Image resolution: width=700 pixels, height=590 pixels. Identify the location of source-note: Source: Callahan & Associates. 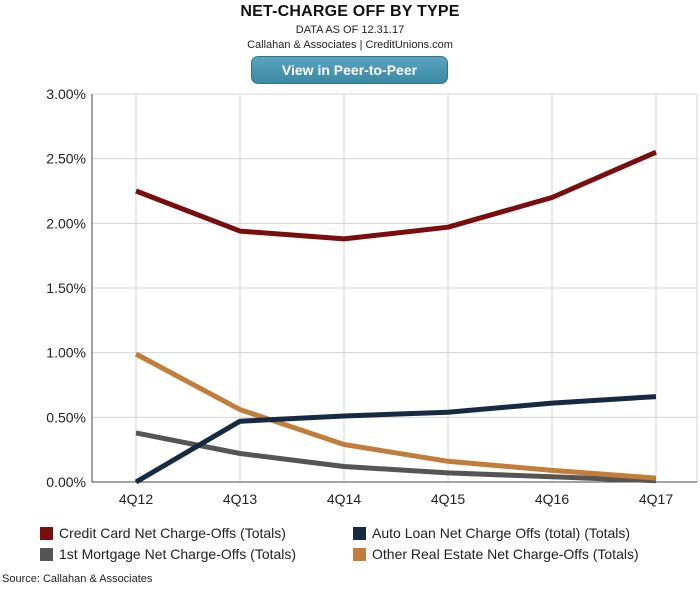
(77, 579).